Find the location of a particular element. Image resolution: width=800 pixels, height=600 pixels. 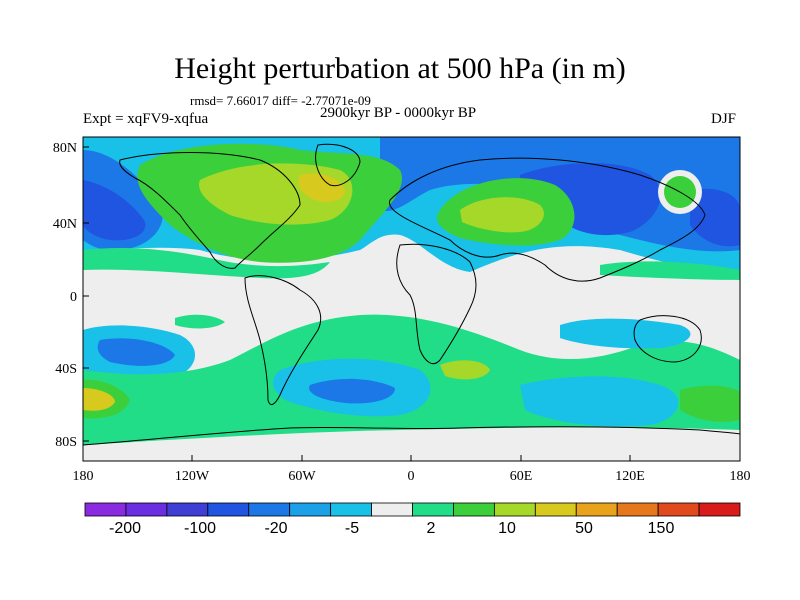

contour-nh-darkblue-east is located at coordinates (590, 199).